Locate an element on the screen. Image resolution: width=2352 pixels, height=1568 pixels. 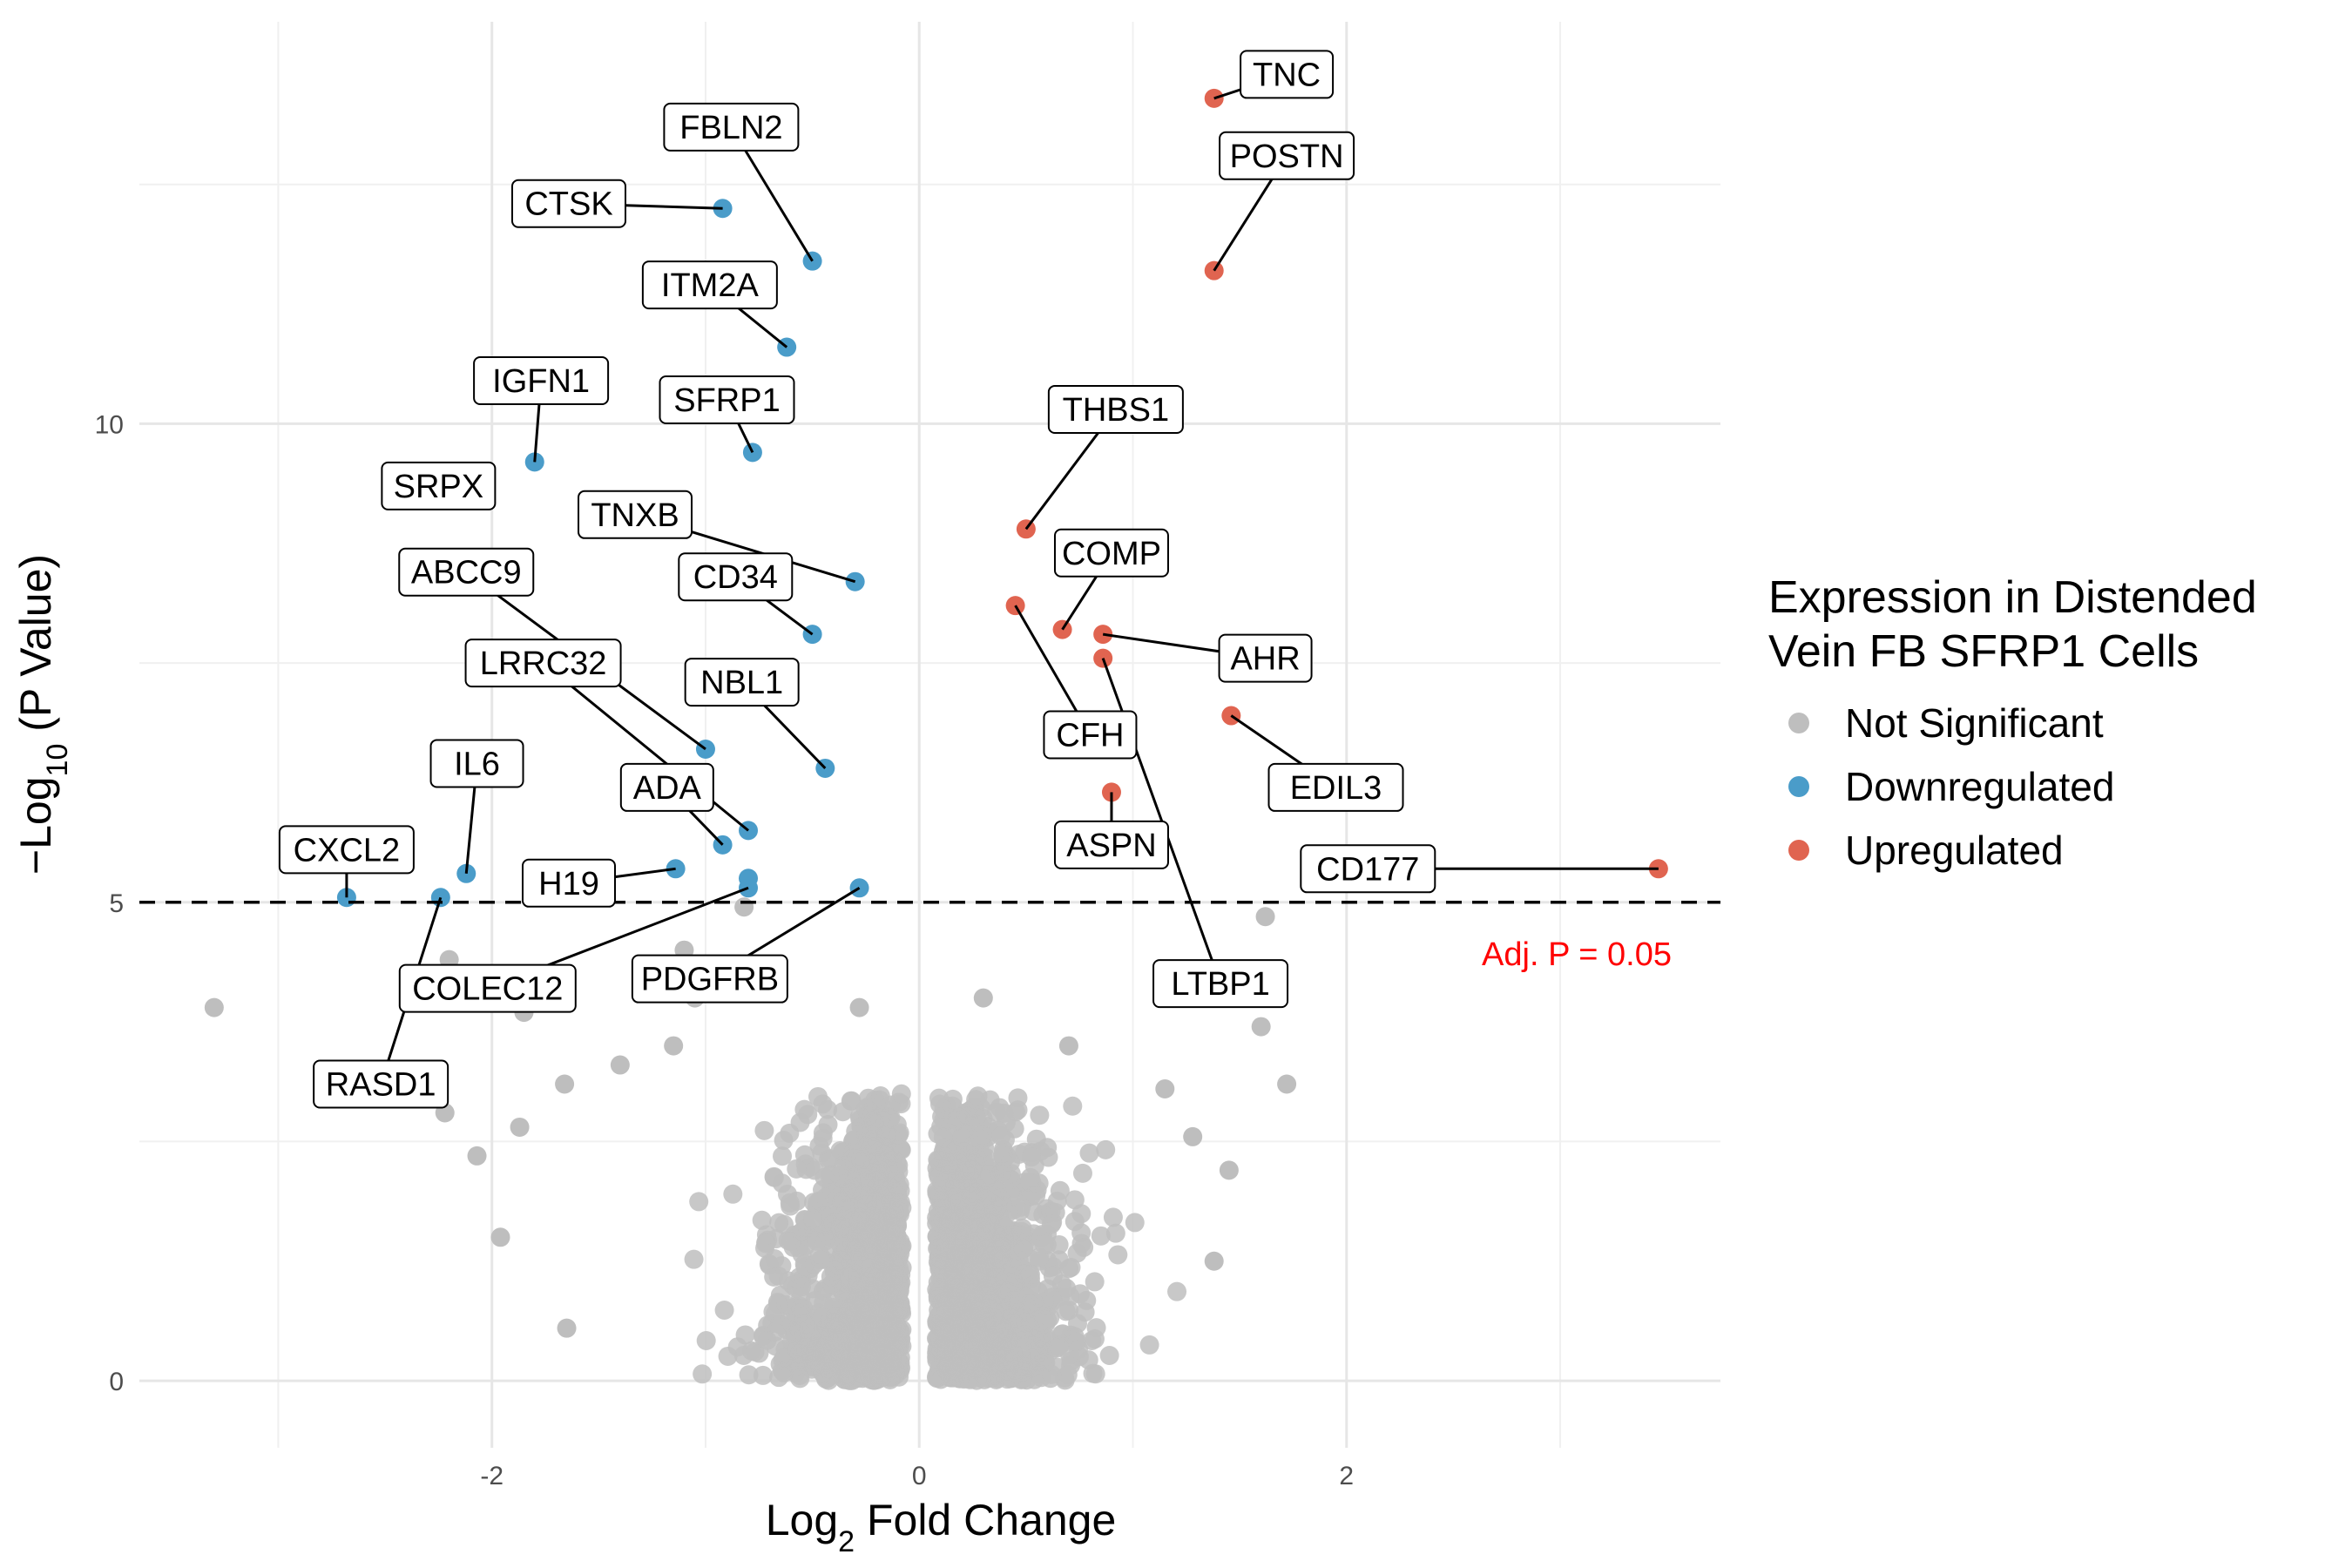
gene-label-rasd1: RASD1 is located at coordinates (381, 1085).